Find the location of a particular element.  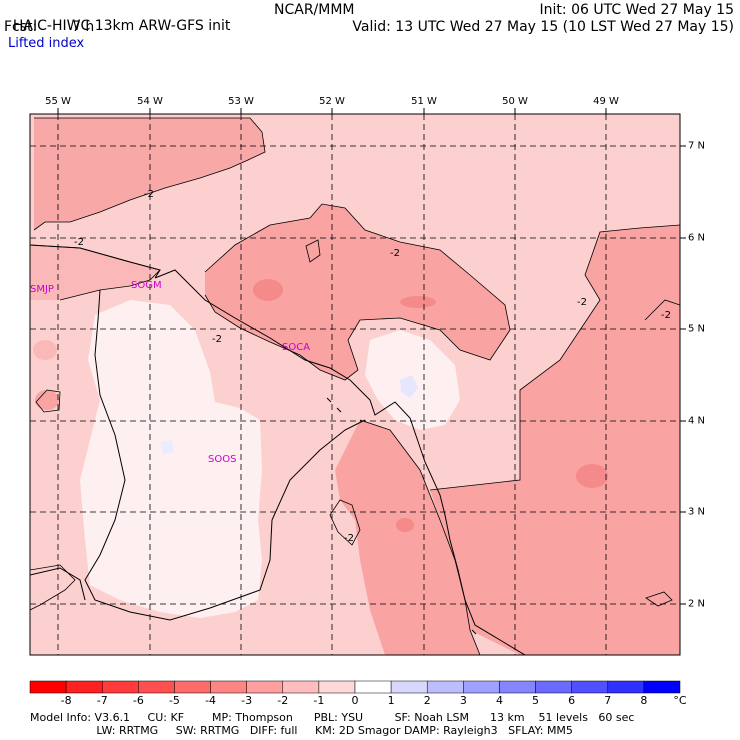

colorbar-tick-label: 5 is located at coordinates (536, 700).